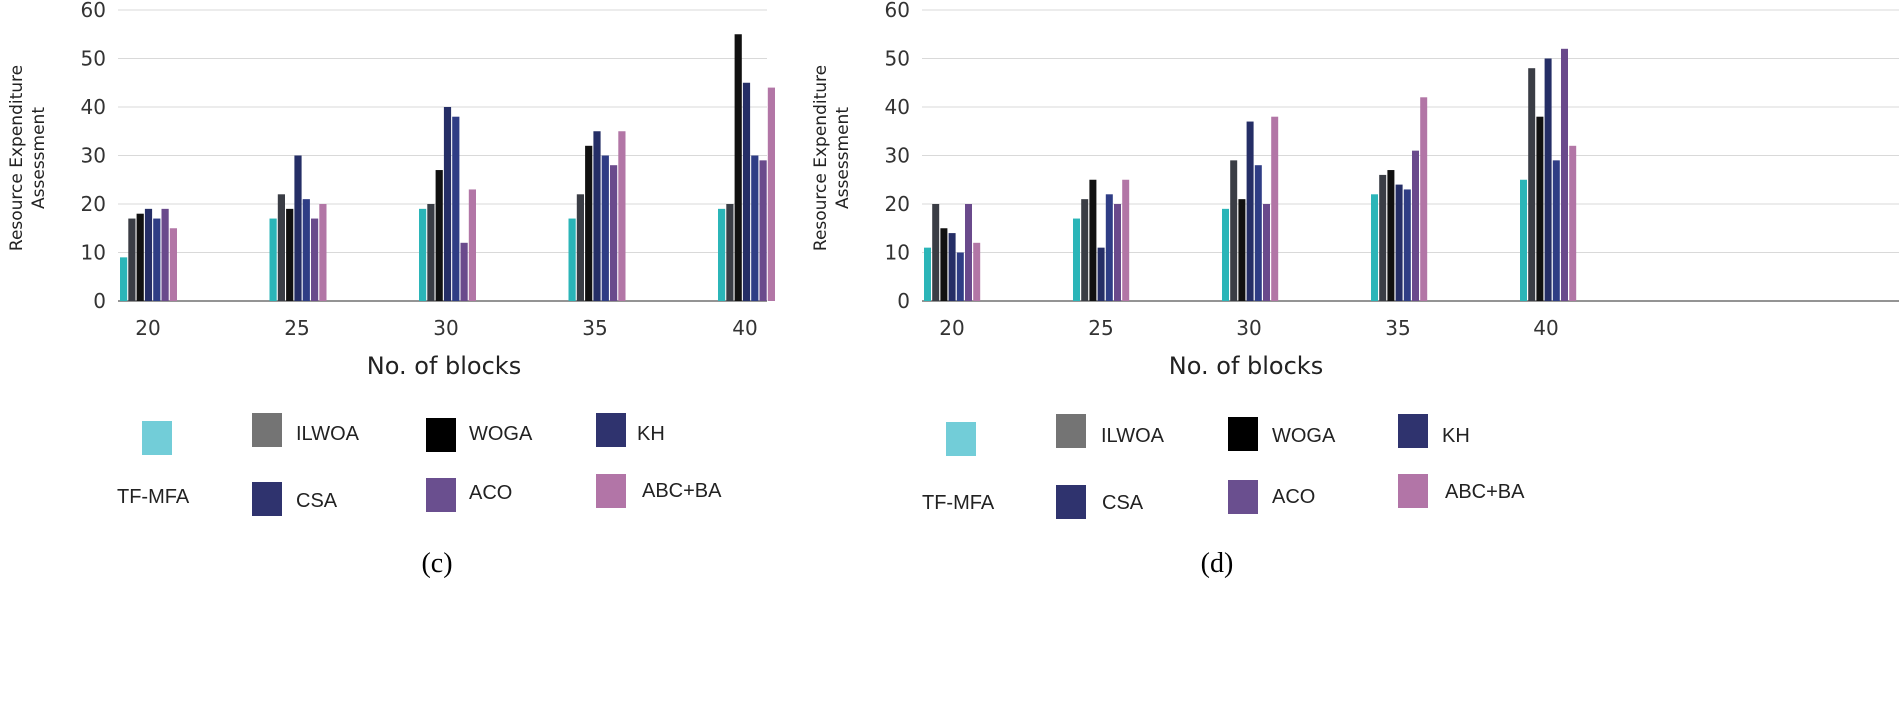 This screenshot has width=1899, height=701. What do you see at coordinates (93, 156) in the screenshot?
I see `y-tick-label: 30` at bounding box center [93, 156].